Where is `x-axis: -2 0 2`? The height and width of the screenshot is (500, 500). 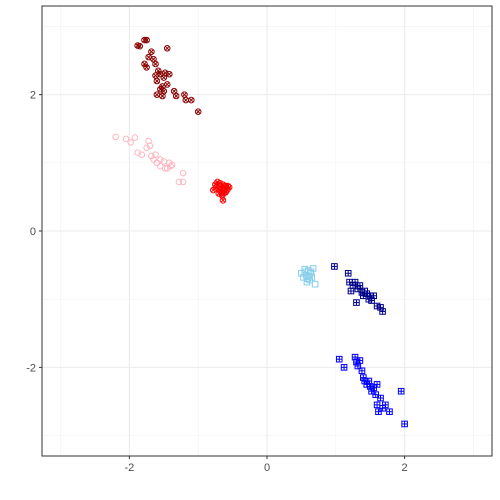 x-axis: -2 0 2 is located at coordinates (266, 465).